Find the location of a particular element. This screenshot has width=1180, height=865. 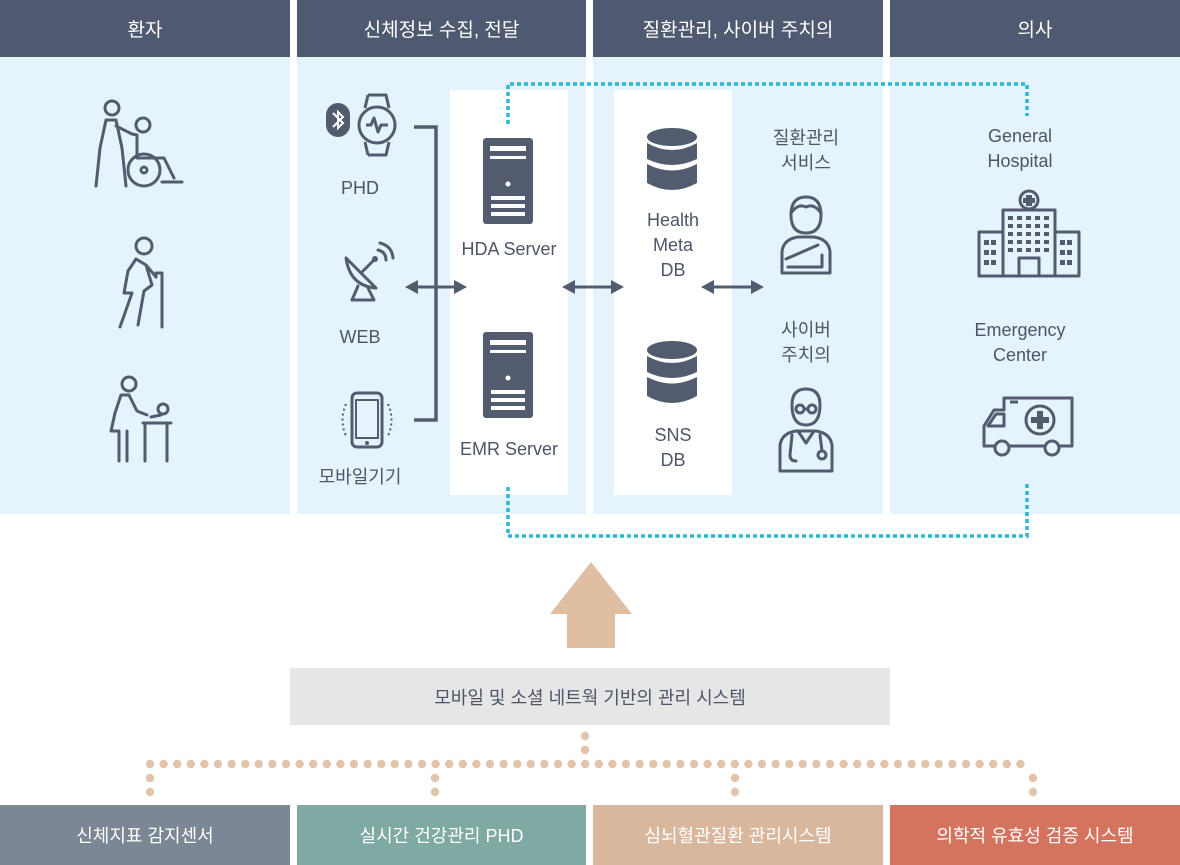

wheelchair-caregiver-icon is located at coordinates (139, 143).